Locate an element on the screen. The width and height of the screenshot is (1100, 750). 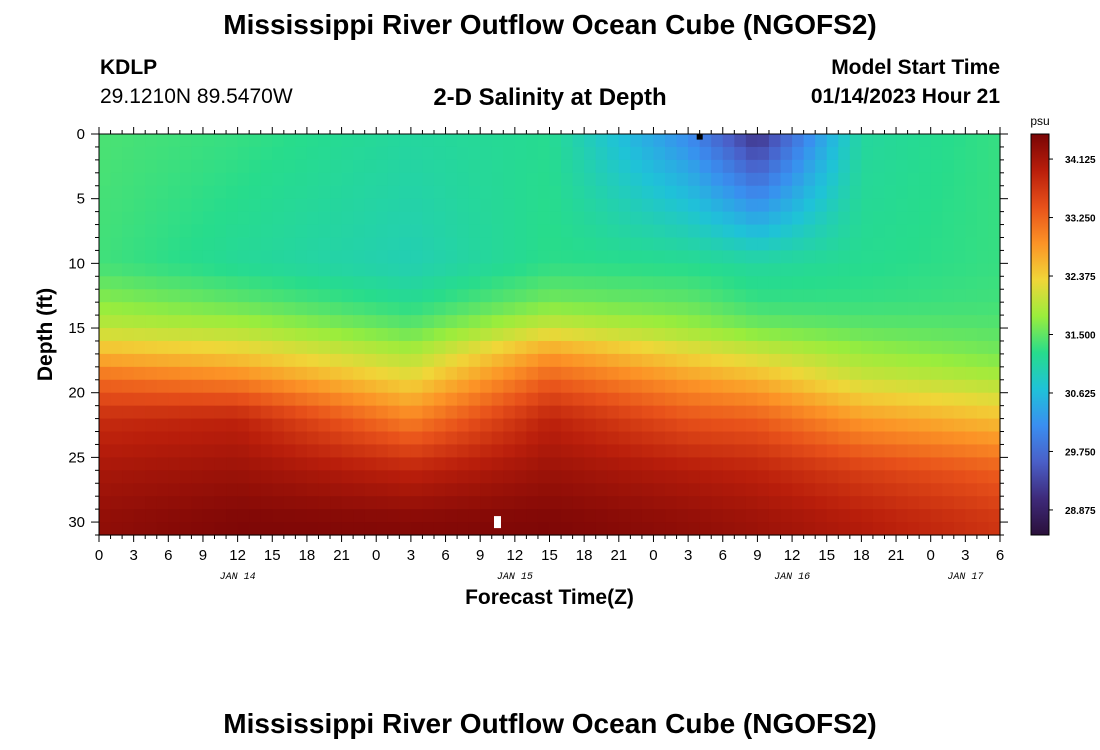
y-tick-label: 0 is located at coordinates (81, 134).